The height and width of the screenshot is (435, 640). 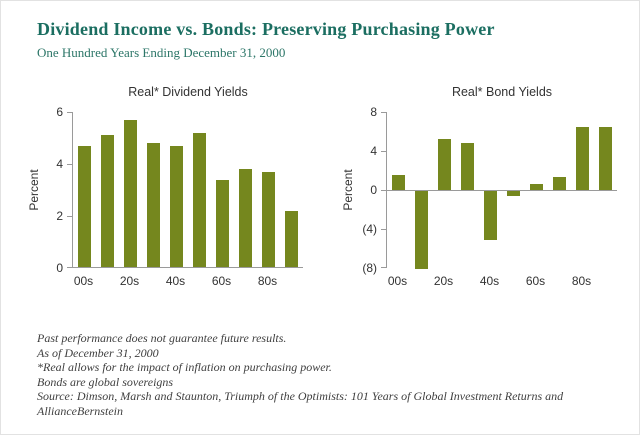 I want to click on footnote-as-of-date: As of December 31, 2000, so click(x=98, y=352).